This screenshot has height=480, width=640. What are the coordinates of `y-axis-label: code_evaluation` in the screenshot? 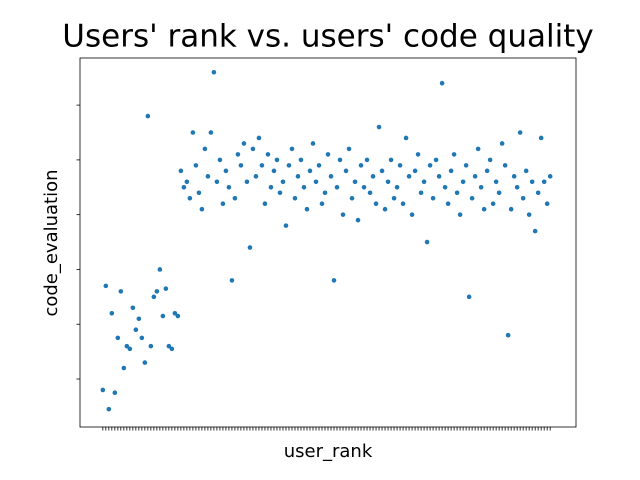 It's located at (51, 242).